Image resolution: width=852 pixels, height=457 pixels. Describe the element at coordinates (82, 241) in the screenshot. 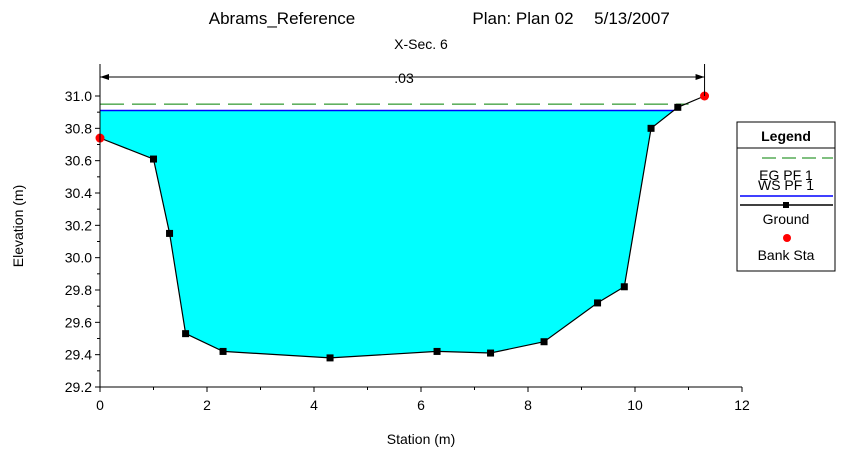

I see `y-axis-ticks: 29.2 29.4 29.6 29.8 30.0 30.2 30.4 30.6 30.8 31.0` at that location.